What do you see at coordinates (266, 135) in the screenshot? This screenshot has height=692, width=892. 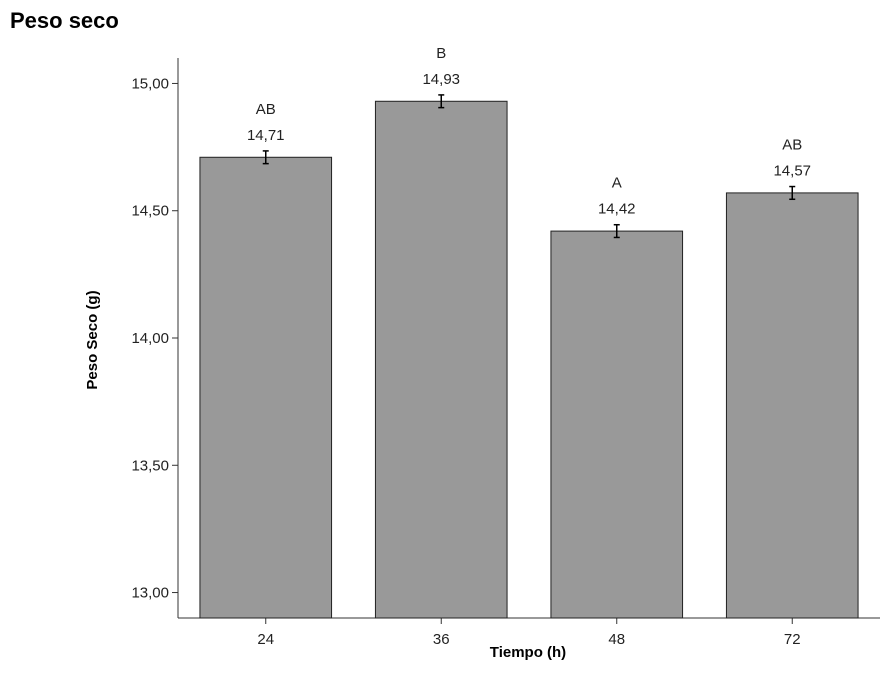 I see `bar-value-label: 14,71` at bounding box center [266, 135].